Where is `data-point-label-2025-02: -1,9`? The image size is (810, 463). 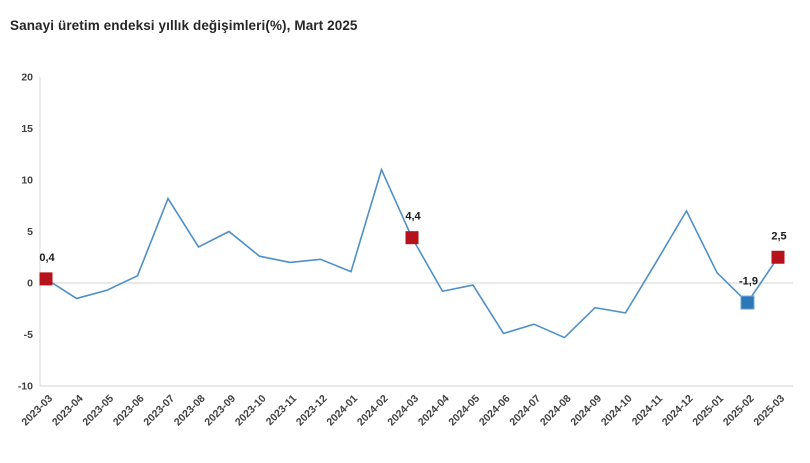
data-point-label-2025-02: -1,9 is located at coordinates (748, 282).